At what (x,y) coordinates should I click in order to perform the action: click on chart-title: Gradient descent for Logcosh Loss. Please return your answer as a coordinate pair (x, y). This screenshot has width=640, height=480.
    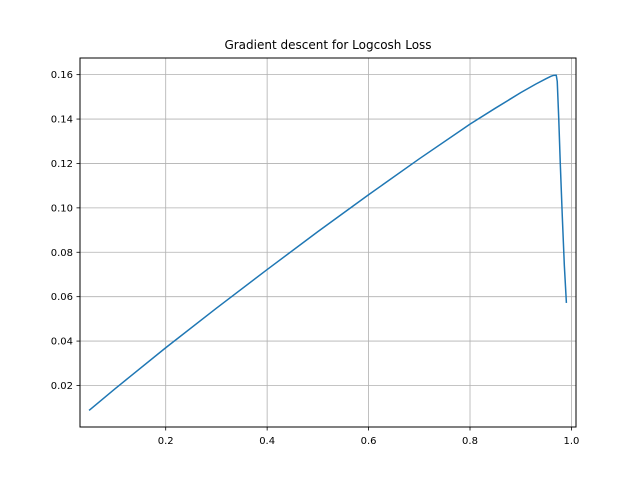
    Looking at the image, I should click on (327, 45).